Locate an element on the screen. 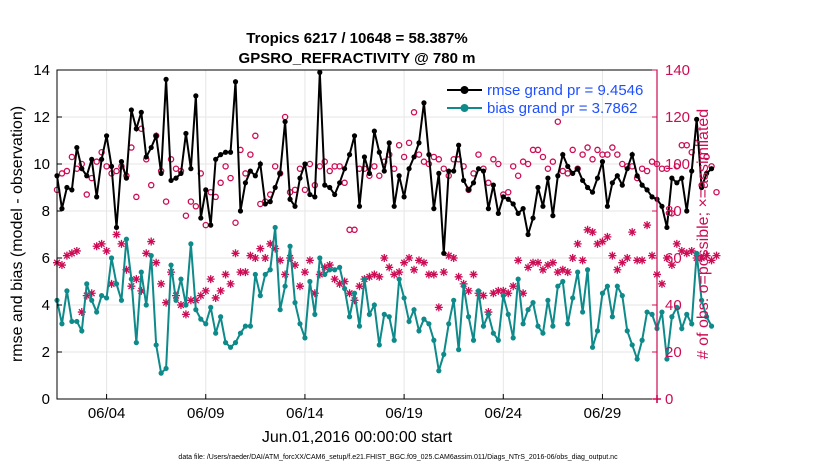 The height and width of the screenshot is (470, 830). x-axis: 06/04 06/09 06/14 06/19 06/24 06/29 is located at coordinates (354, 408).